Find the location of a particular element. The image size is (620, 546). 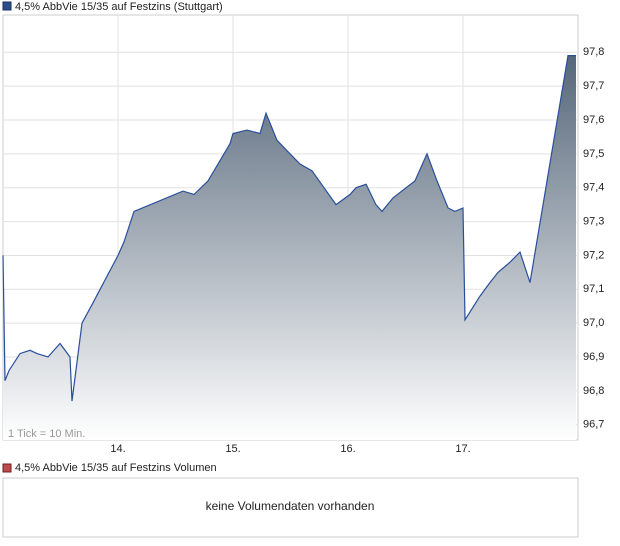

y-tick-label: 96,7 is located at coordinates (593, 425).